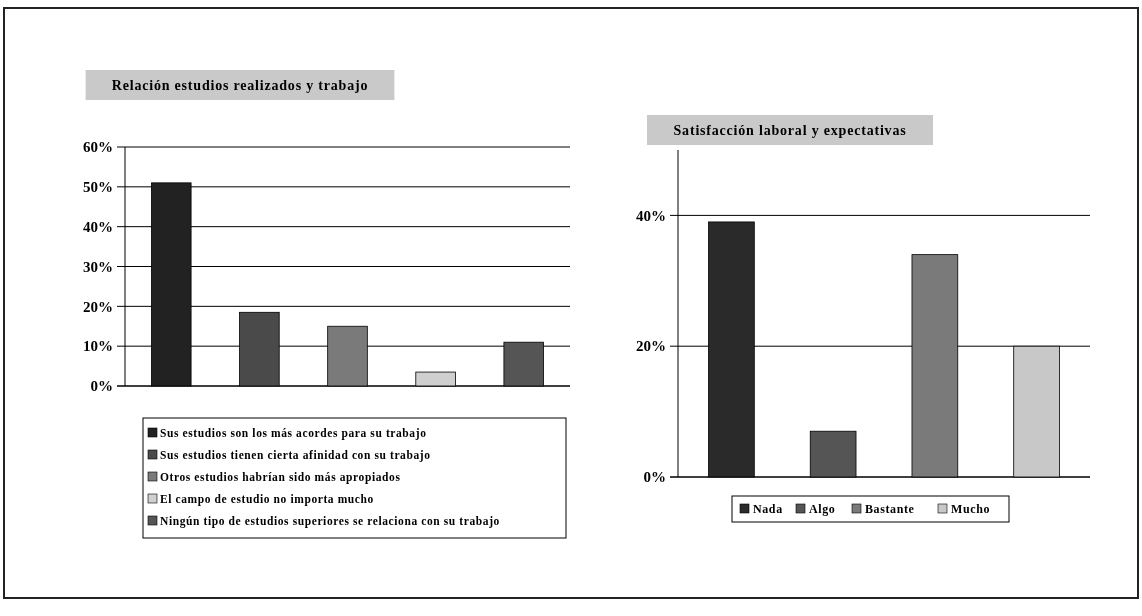 The height and width of the screenshot is (616, 1142). I want to click on legend-label: Otros estudios habrían sido más apropiados, so click(280, 478).